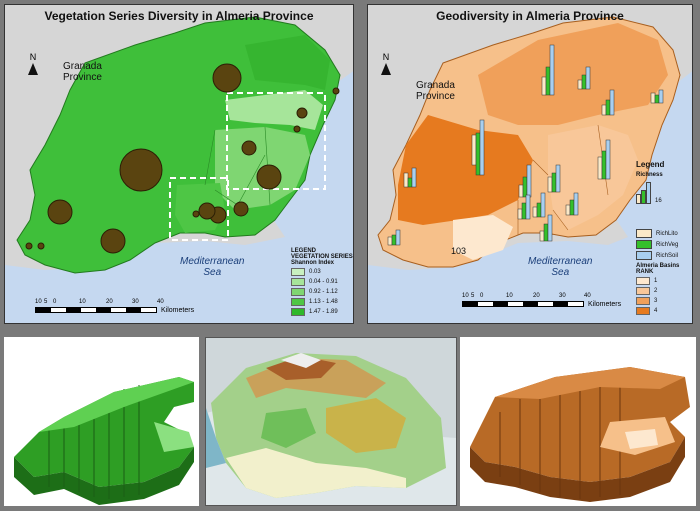  I want to click on legend-row: RichLito, so click(657, 233).